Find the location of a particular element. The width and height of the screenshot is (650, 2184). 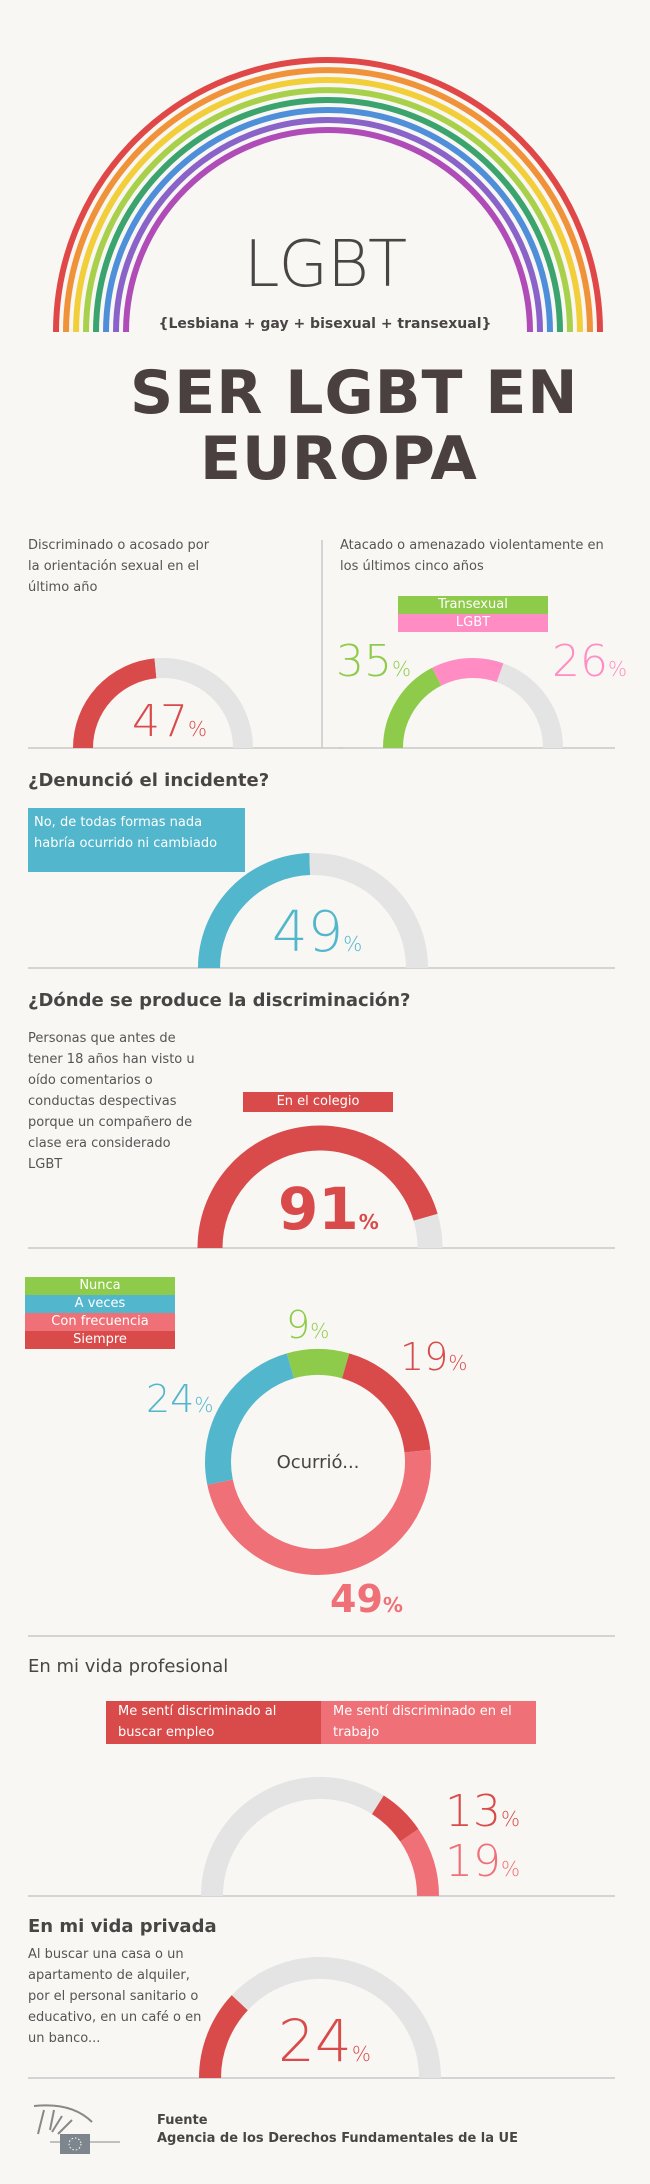

gauge-private-remainder is located at coordinates (336, 2018).